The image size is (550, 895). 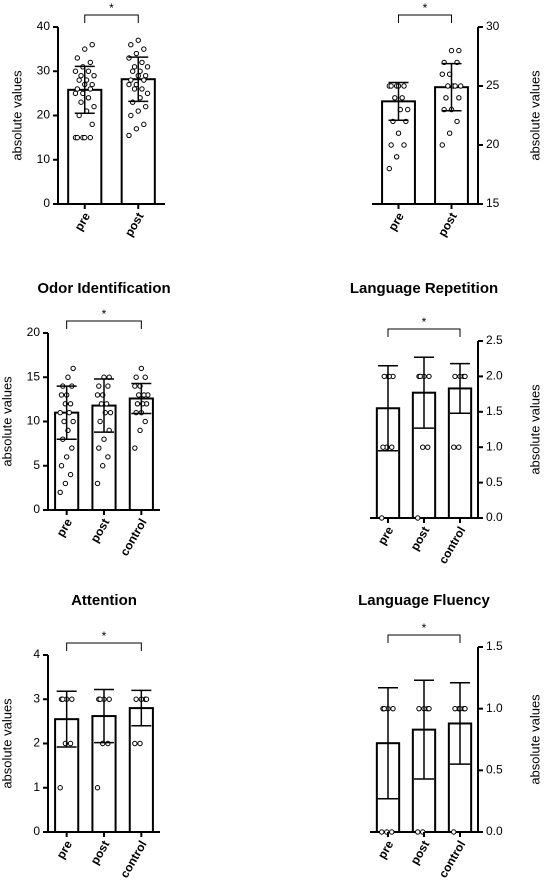 What do you see at coordinates (494, 340) in the screenshot?
I see `y-tick-label: 2.5` at bounding box center [494, 340].